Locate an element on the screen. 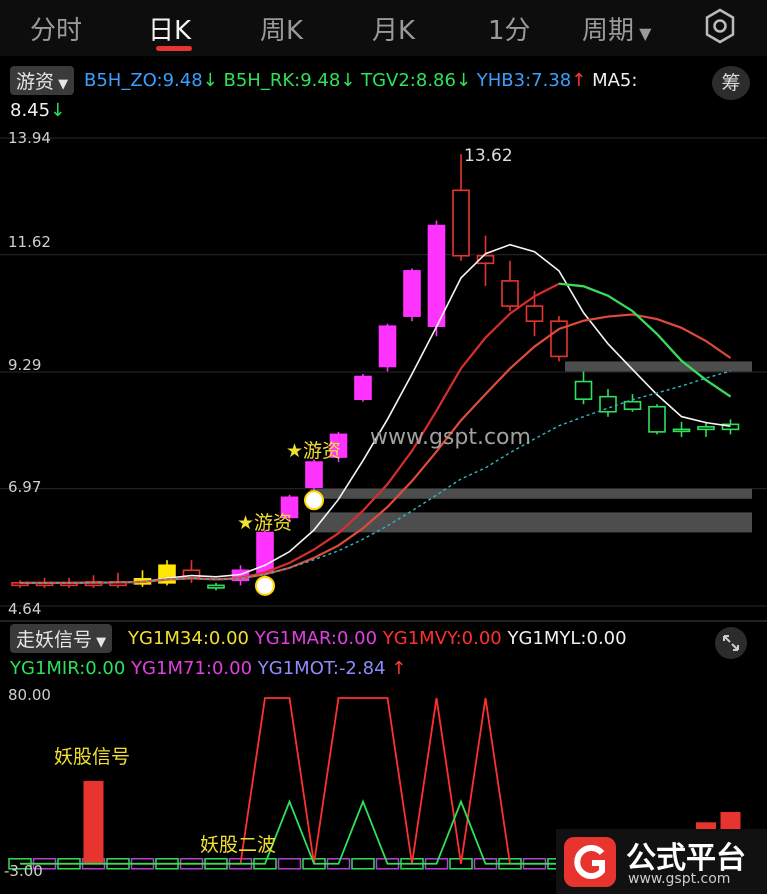  price-tick-3: 9.29 is located at coordinates (25, 365).